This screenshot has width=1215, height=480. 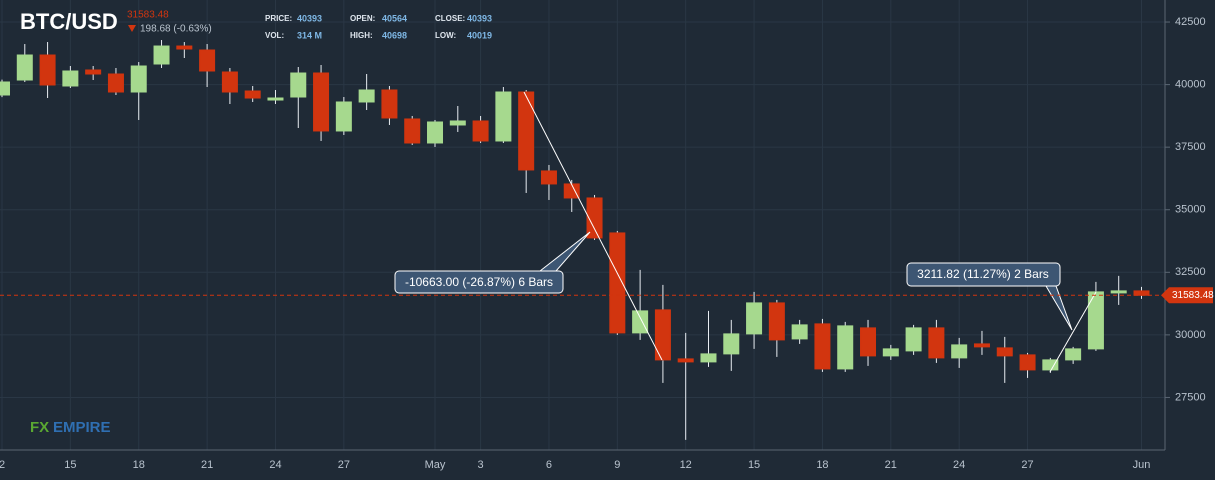 I want to click on last-price: 31583.48, so click(x=148, y=15).